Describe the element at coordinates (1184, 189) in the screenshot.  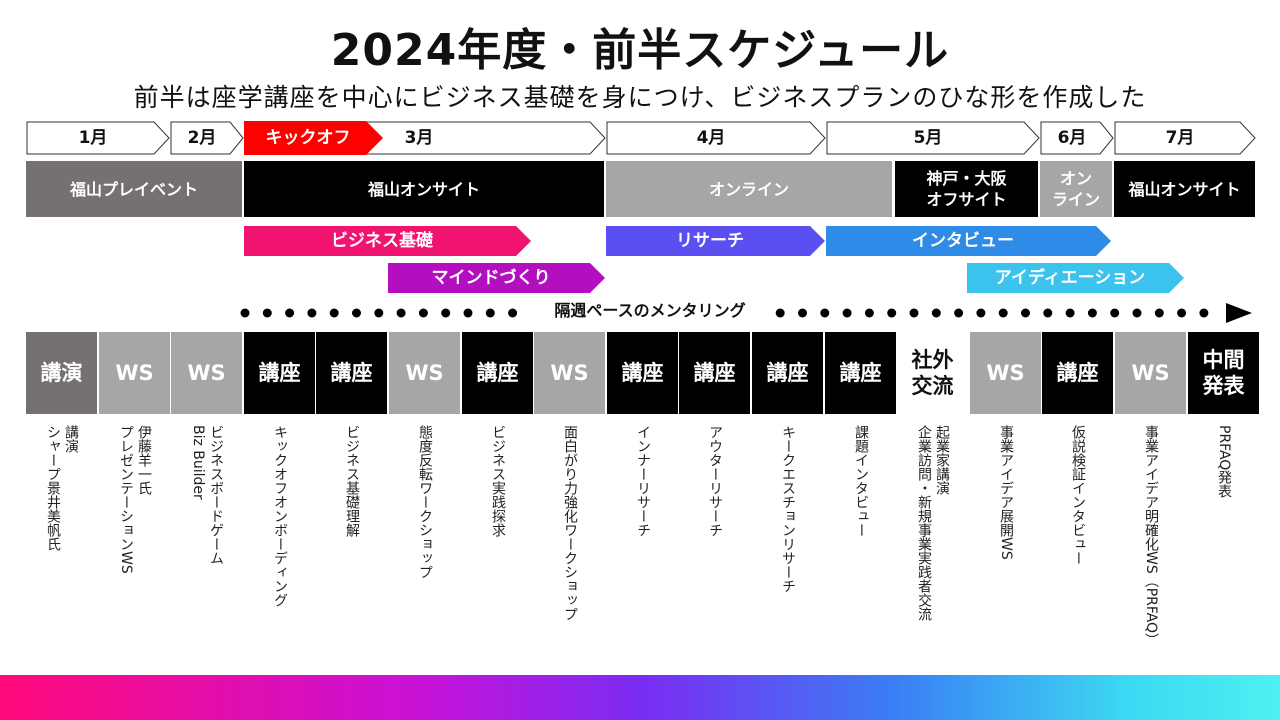
I see `venue-fukuyama-onsite-2: 福山オンサイト` at that location.